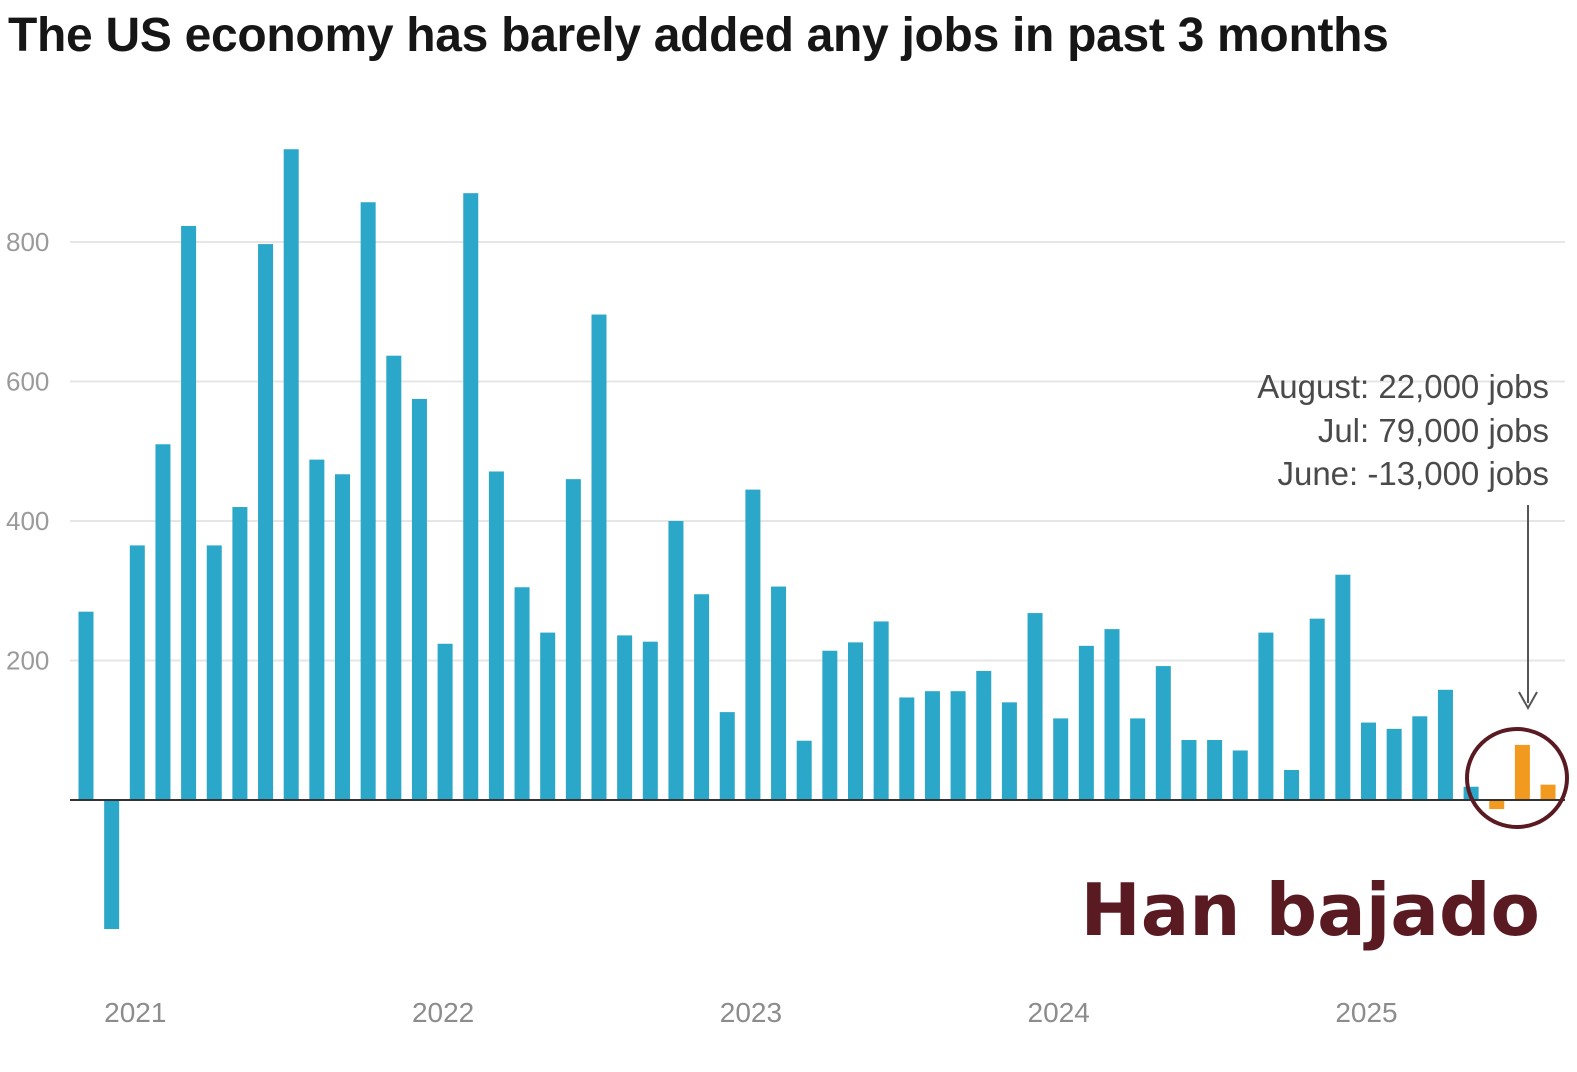  Describe the element at coordinates (1403, 386) in the screenshot. I see `annotation-line: August: 22,000 jobs` at that location.